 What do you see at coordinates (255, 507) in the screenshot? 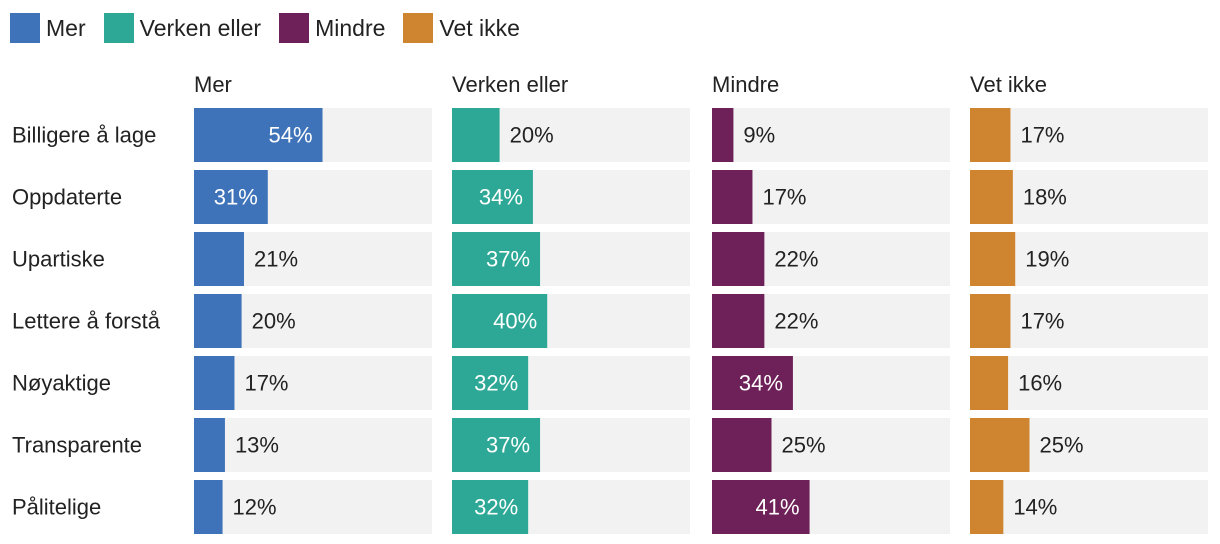
I see `data-label: 12%` at bounding box center [255, 507].